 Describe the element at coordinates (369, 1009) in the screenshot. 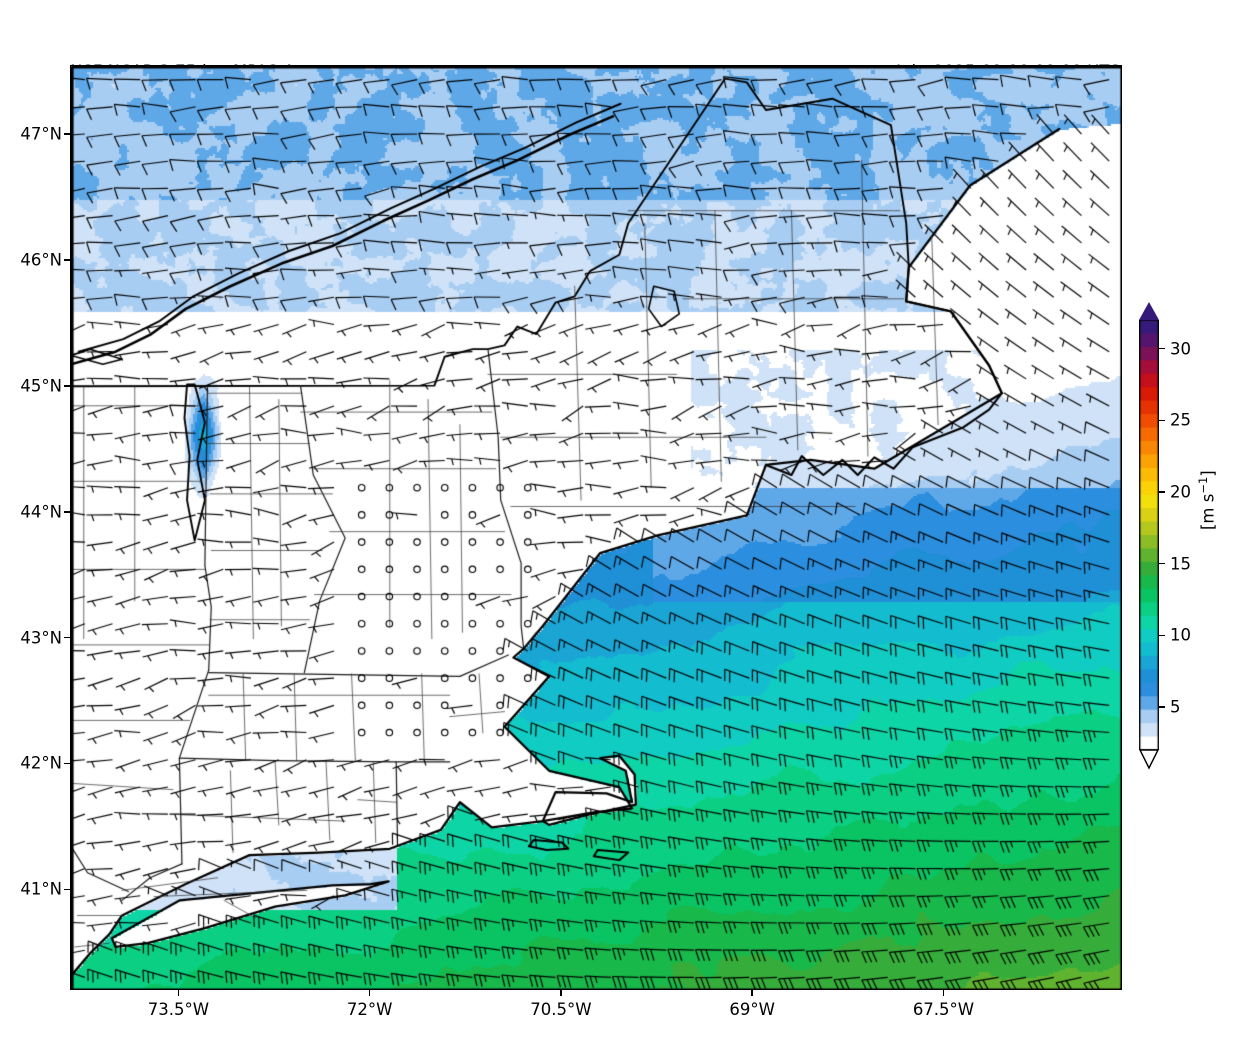

I see `x-tick-label: 72°W` at that location.